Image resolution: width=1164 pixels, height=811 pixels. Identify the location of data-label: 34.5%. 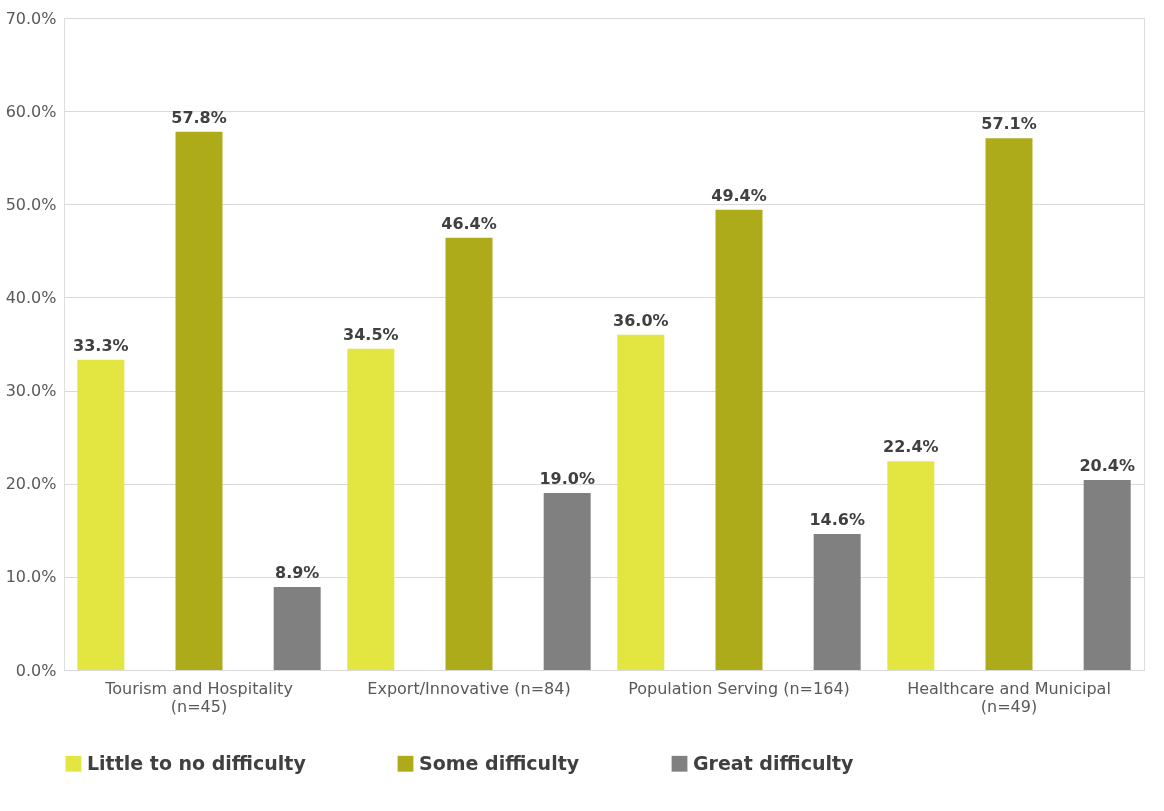
(371, 334).